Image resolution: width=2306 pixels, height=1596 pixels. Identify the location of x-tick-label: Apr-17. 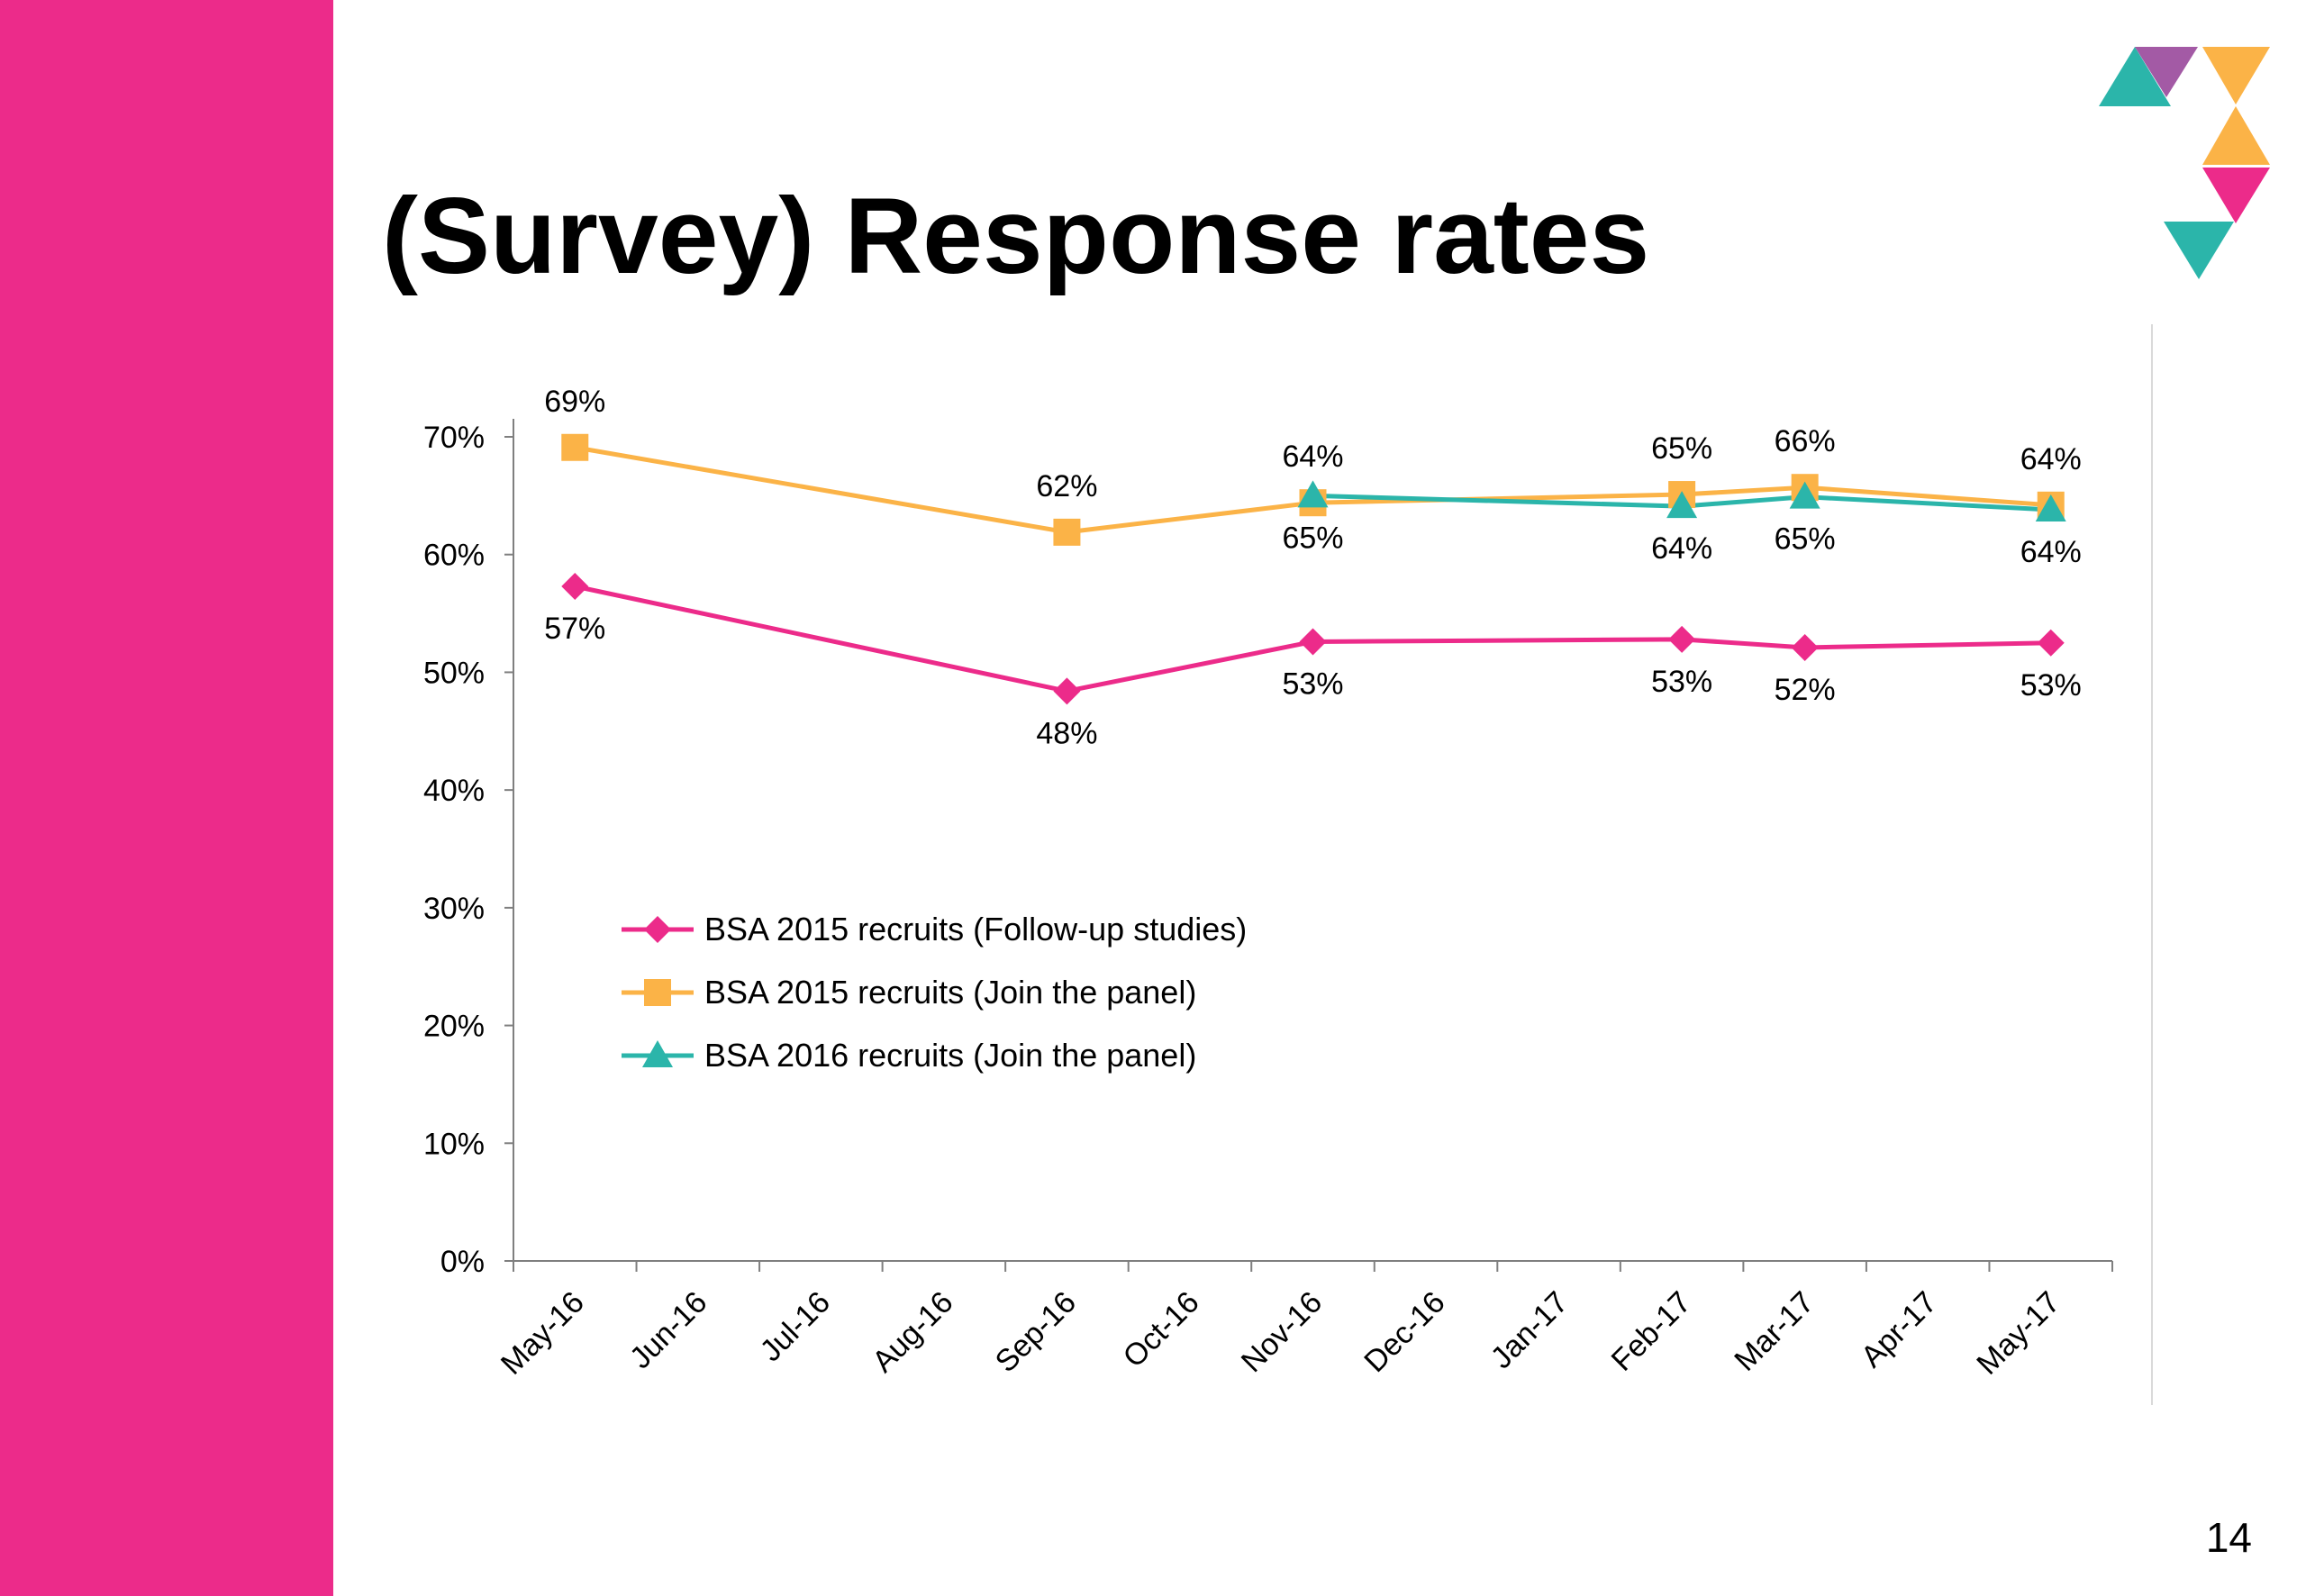
(1899, 1329).